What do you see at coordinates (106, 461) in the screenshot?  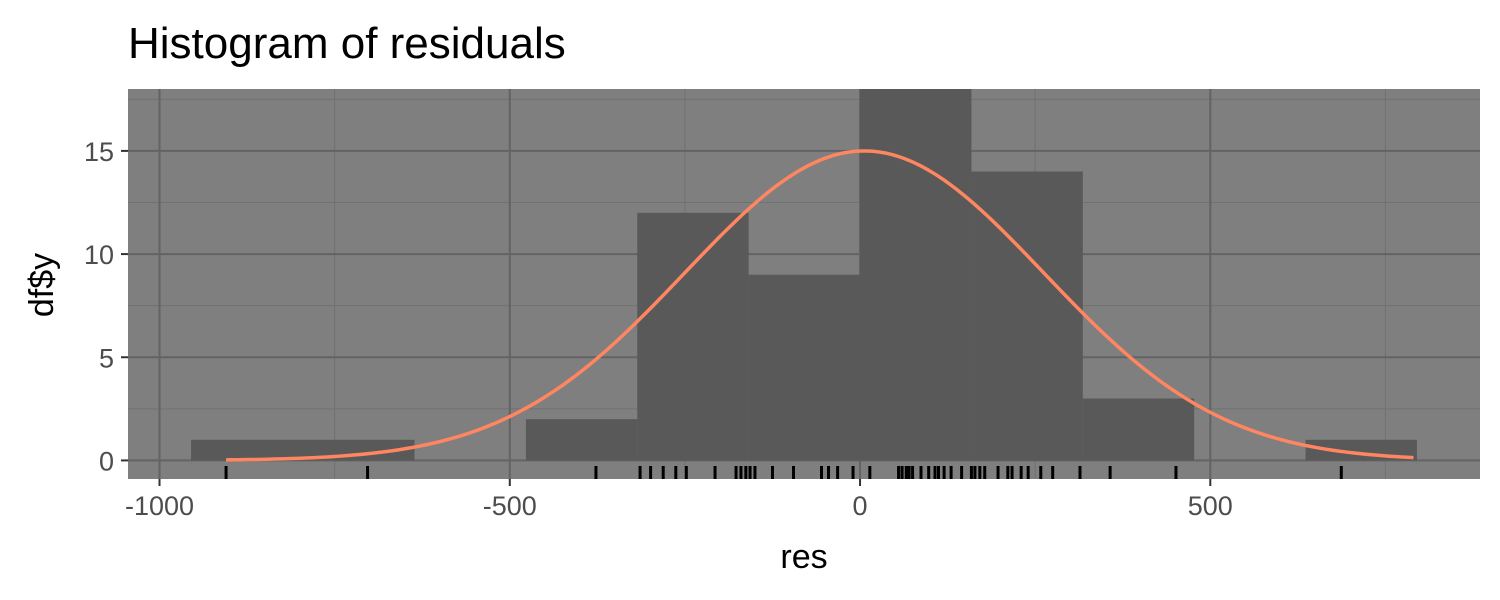 I see `y-tick-label: 0` at bounding box center [106, 461].